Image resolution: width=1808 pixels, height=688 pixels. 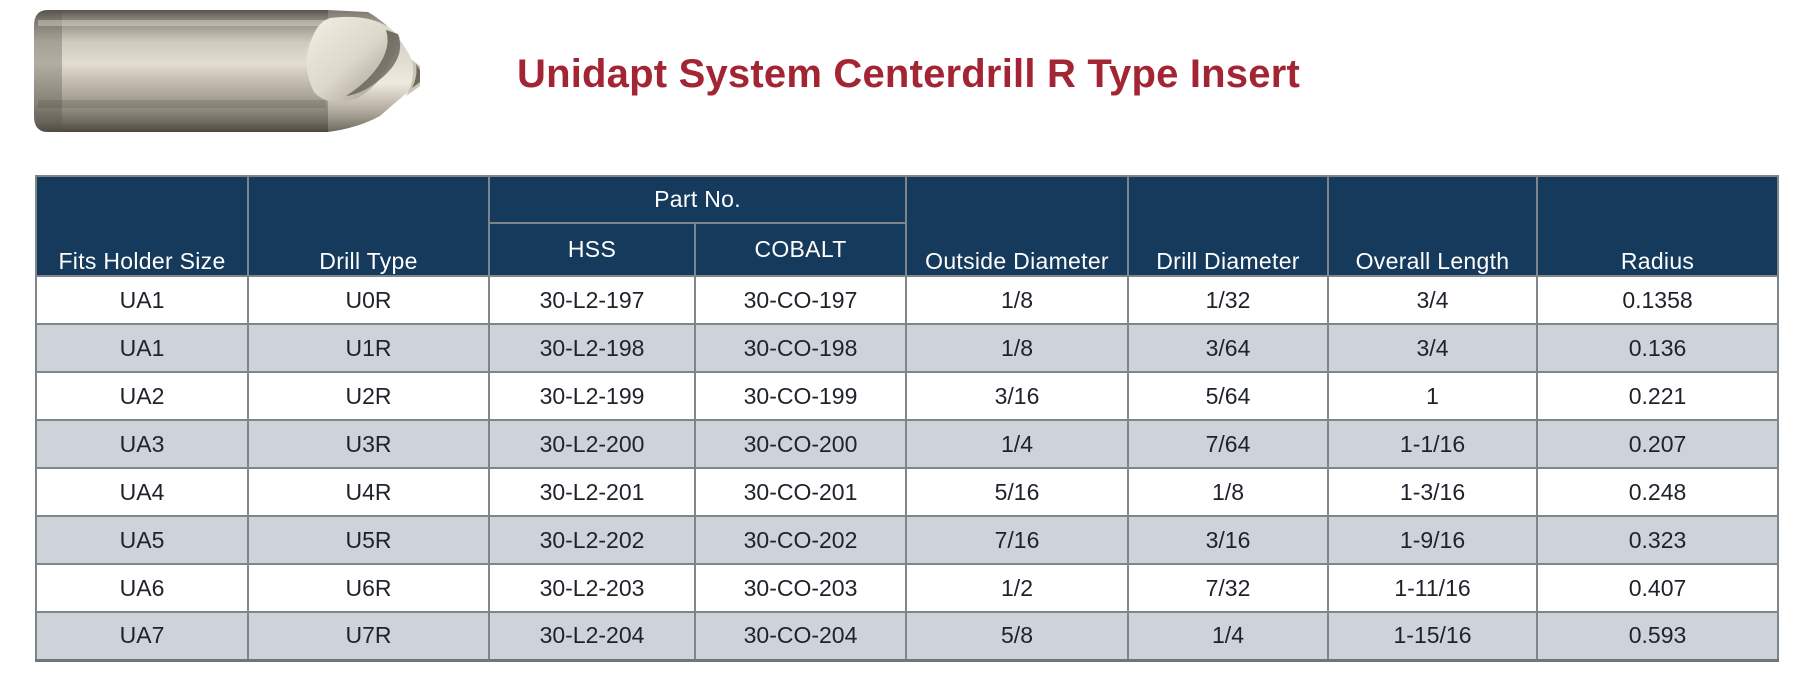 I want to click on col-header-fits-holder-size: Fits Holder Size, so click(x=142, y=226).